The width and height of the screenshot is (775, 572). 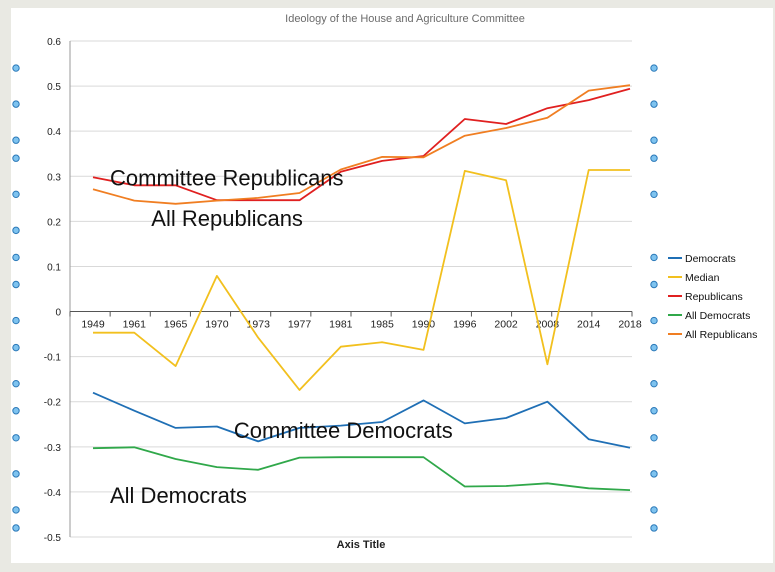 What do you see at coordinates (506, 325) in the screenshot?
I see `x-tick-label-2002: 2002` at bounding box center [506, 325].